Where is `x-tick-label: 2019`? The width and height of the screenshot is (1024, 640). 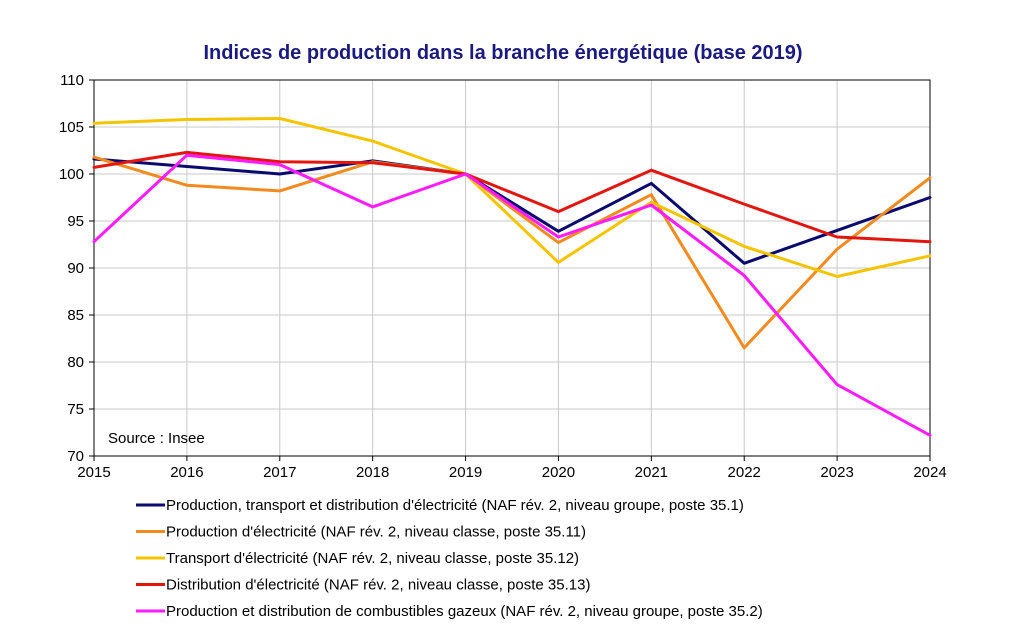
x-tick-label: 2019 is located at coordinates (465, 472).